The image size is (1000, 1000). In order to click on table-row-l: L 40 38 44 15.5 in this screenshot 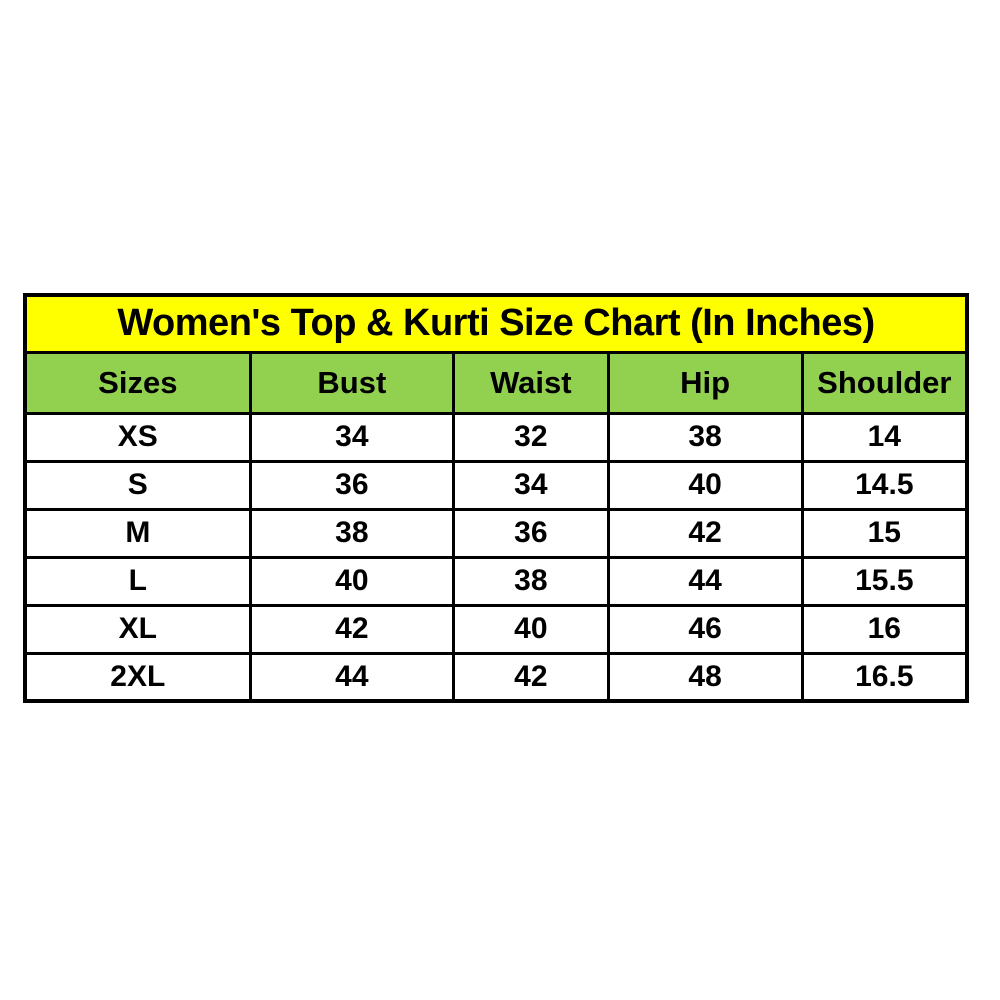, I will do `click(496, 581)`.